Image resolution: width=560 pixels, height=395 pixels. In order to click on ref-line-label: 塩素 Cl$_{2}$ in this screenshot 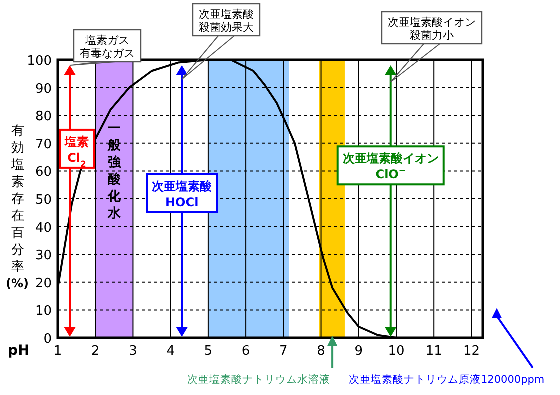, I will do `click(76, 151)`.